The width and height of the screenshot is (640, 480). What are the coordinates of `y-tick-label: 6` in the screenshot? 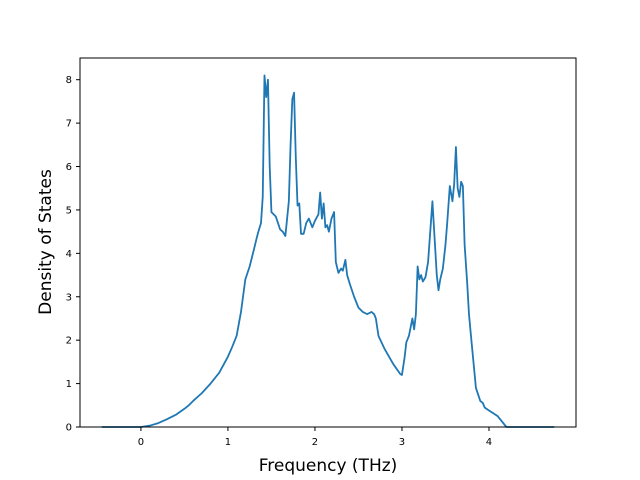 It's located at (69, 167).